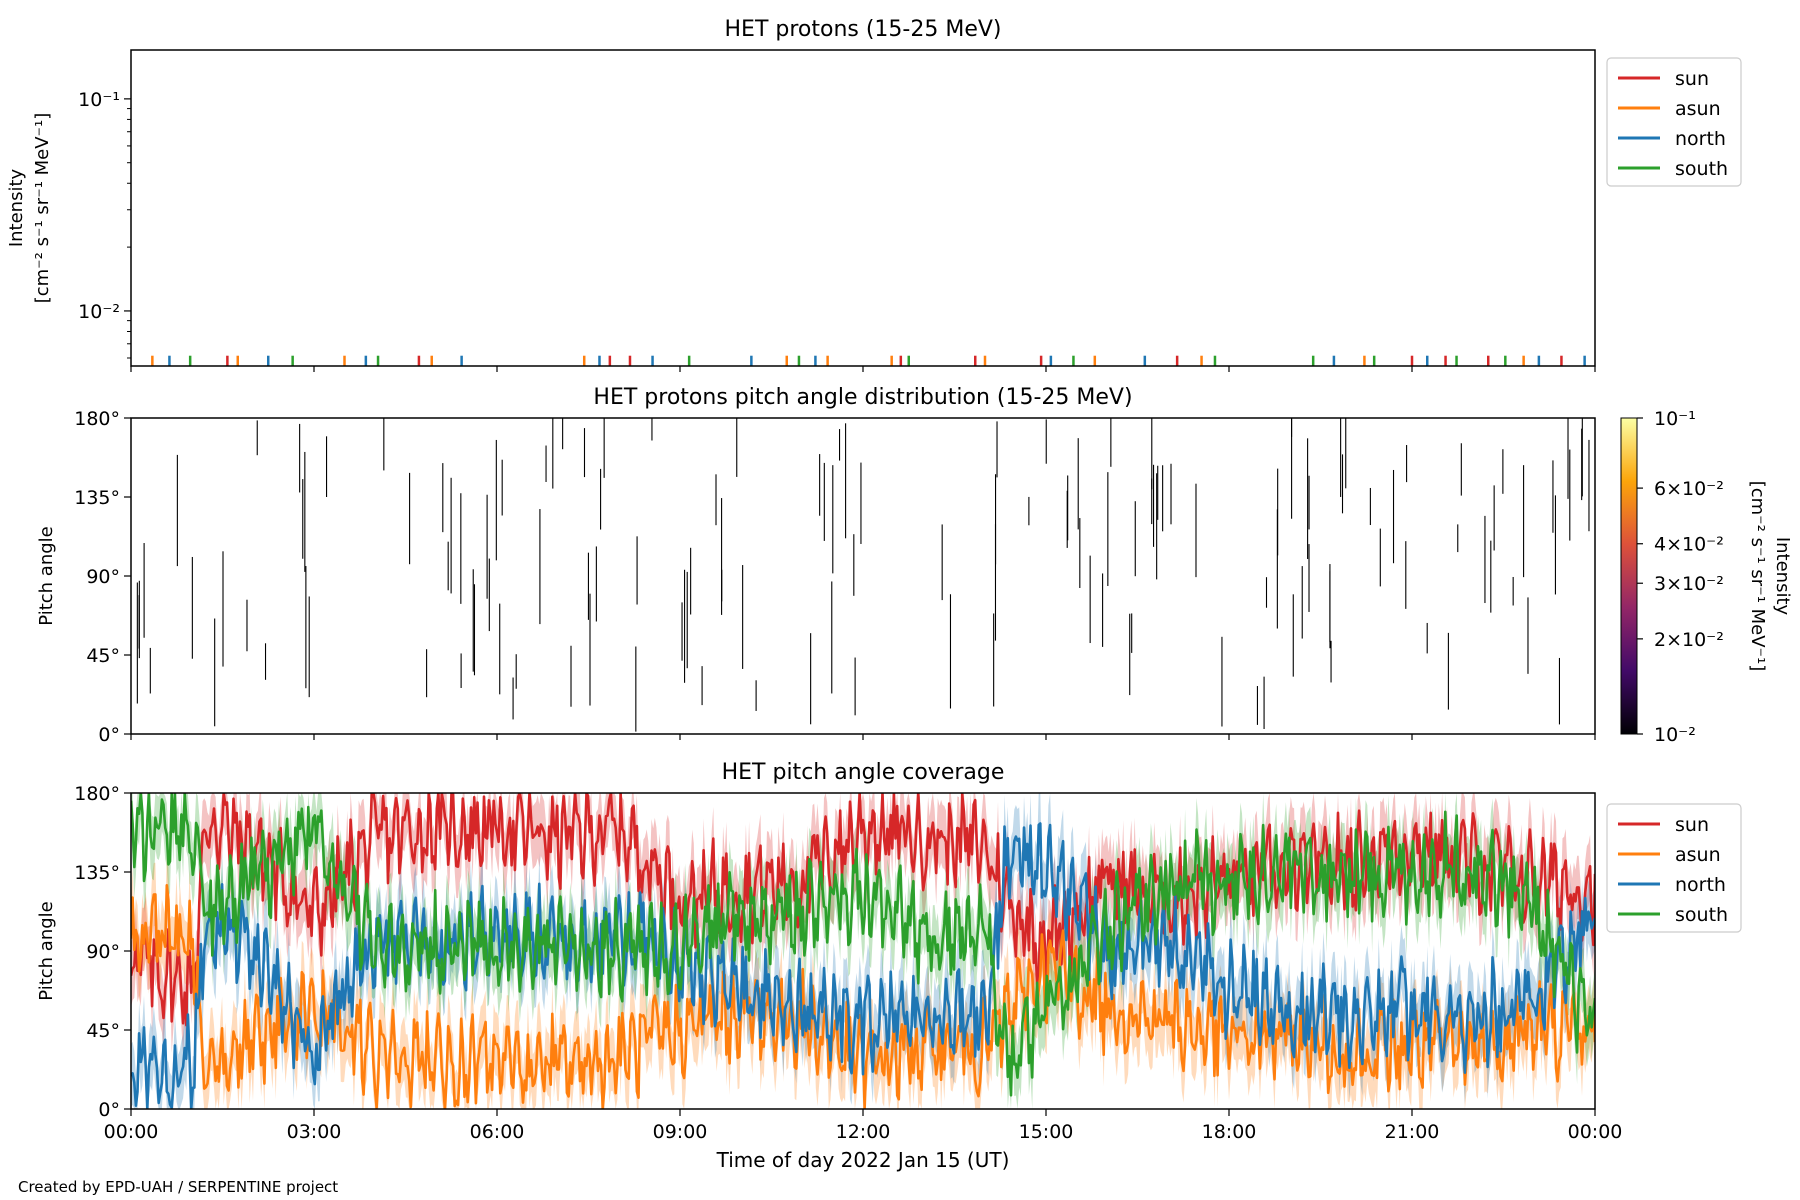  What do you see at coordinates (99, 312) in the screenshot?
I see `y-tick-label: 10⁻²` at bounding box center [99, 312].